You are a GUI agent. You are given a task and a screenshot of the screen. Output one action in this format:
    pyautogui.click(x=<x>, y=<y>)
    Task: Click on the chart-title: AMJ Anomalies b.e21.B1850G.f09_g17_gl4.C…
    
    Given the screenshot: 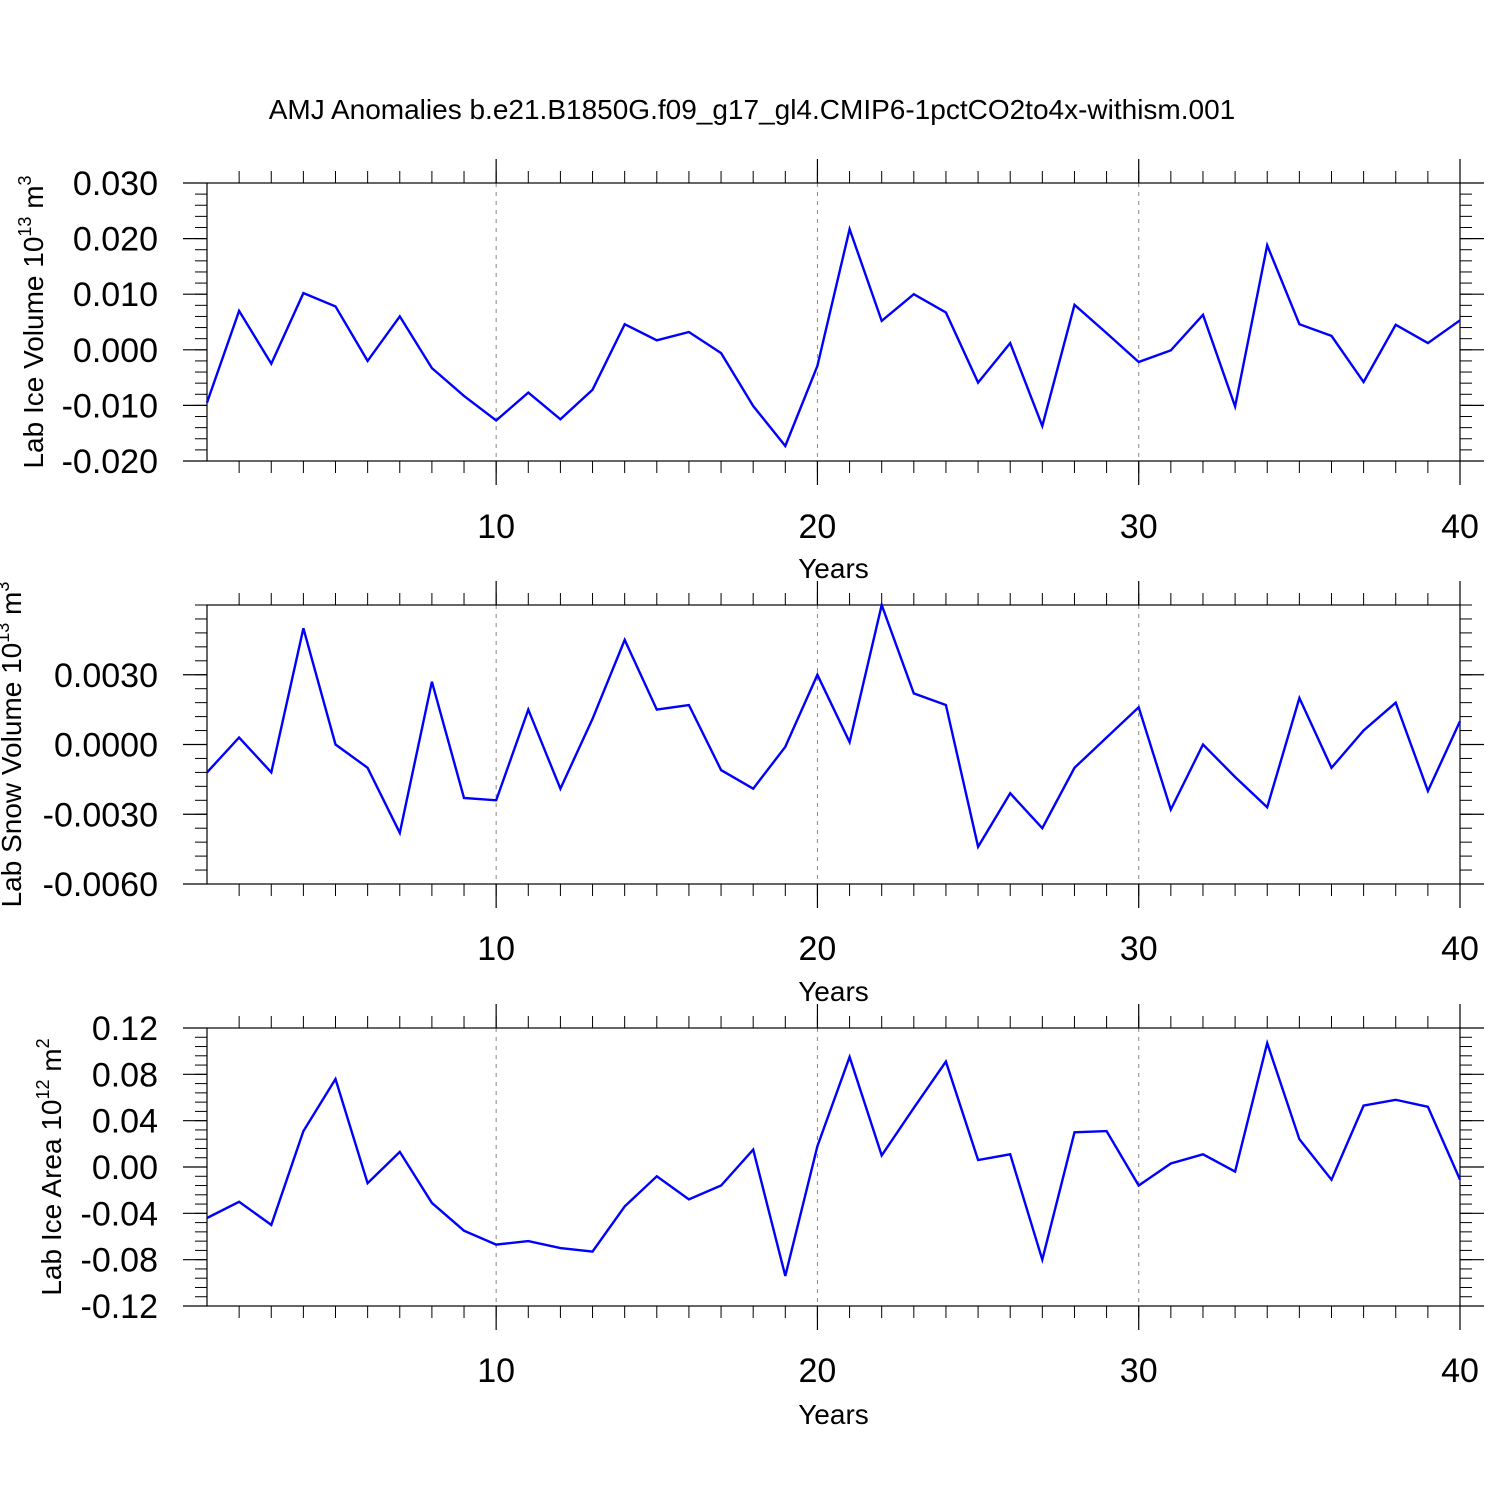 What is the action you would take?
    pyautogui.click(x=752, y=109)
    